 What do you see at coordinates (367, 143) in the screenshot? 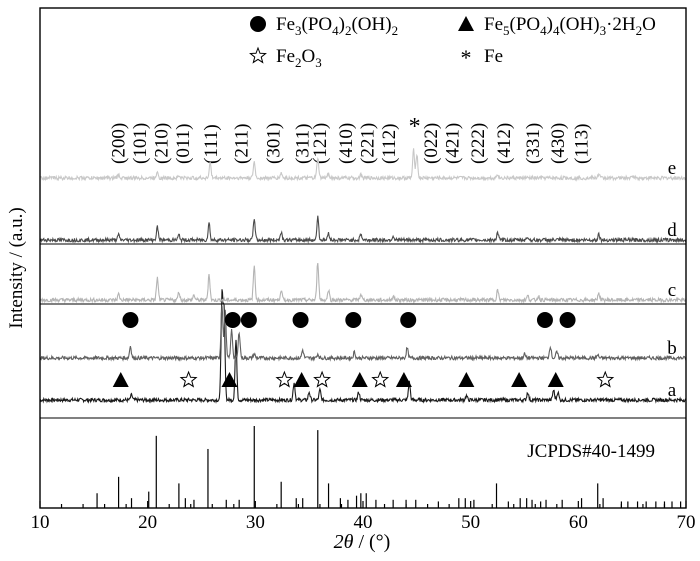
I see `hkl-label: (221)` at bounding box center [367, 143].